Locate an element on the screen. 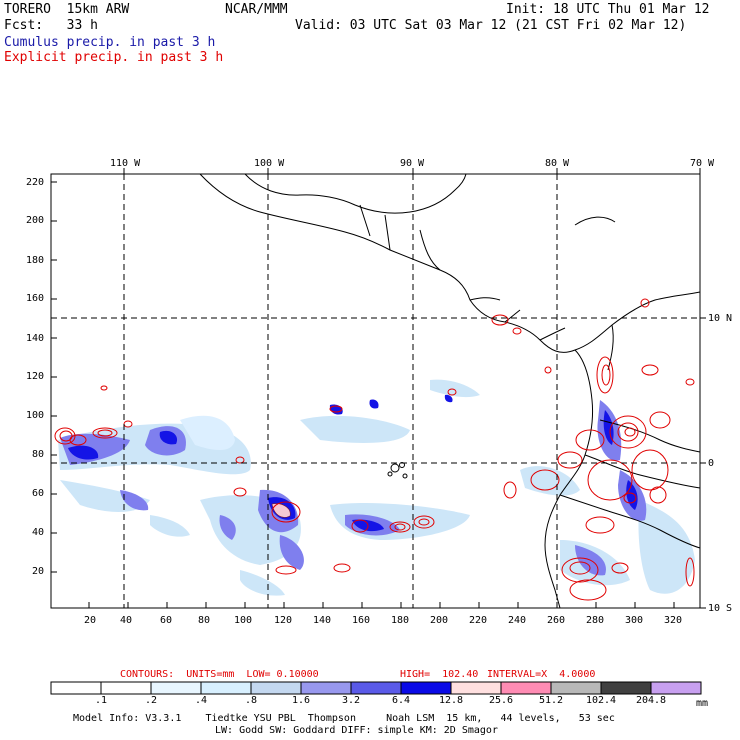 The height and width of the screenshot is (740, 740). lon-label-110w: 110 W is located at coordinates (125, 163).